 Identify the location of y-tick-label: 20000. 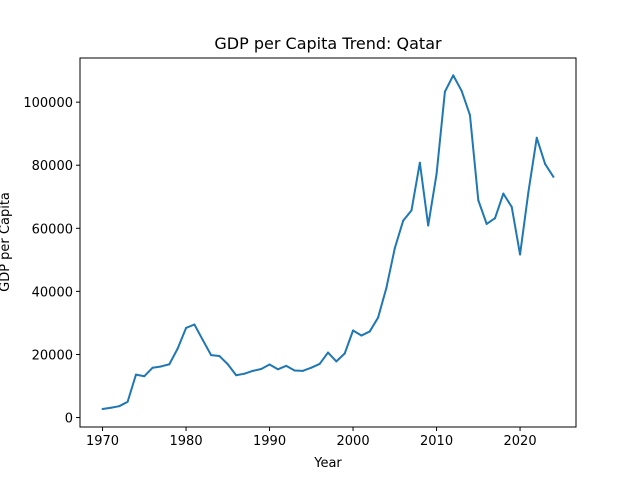
(52, 355).